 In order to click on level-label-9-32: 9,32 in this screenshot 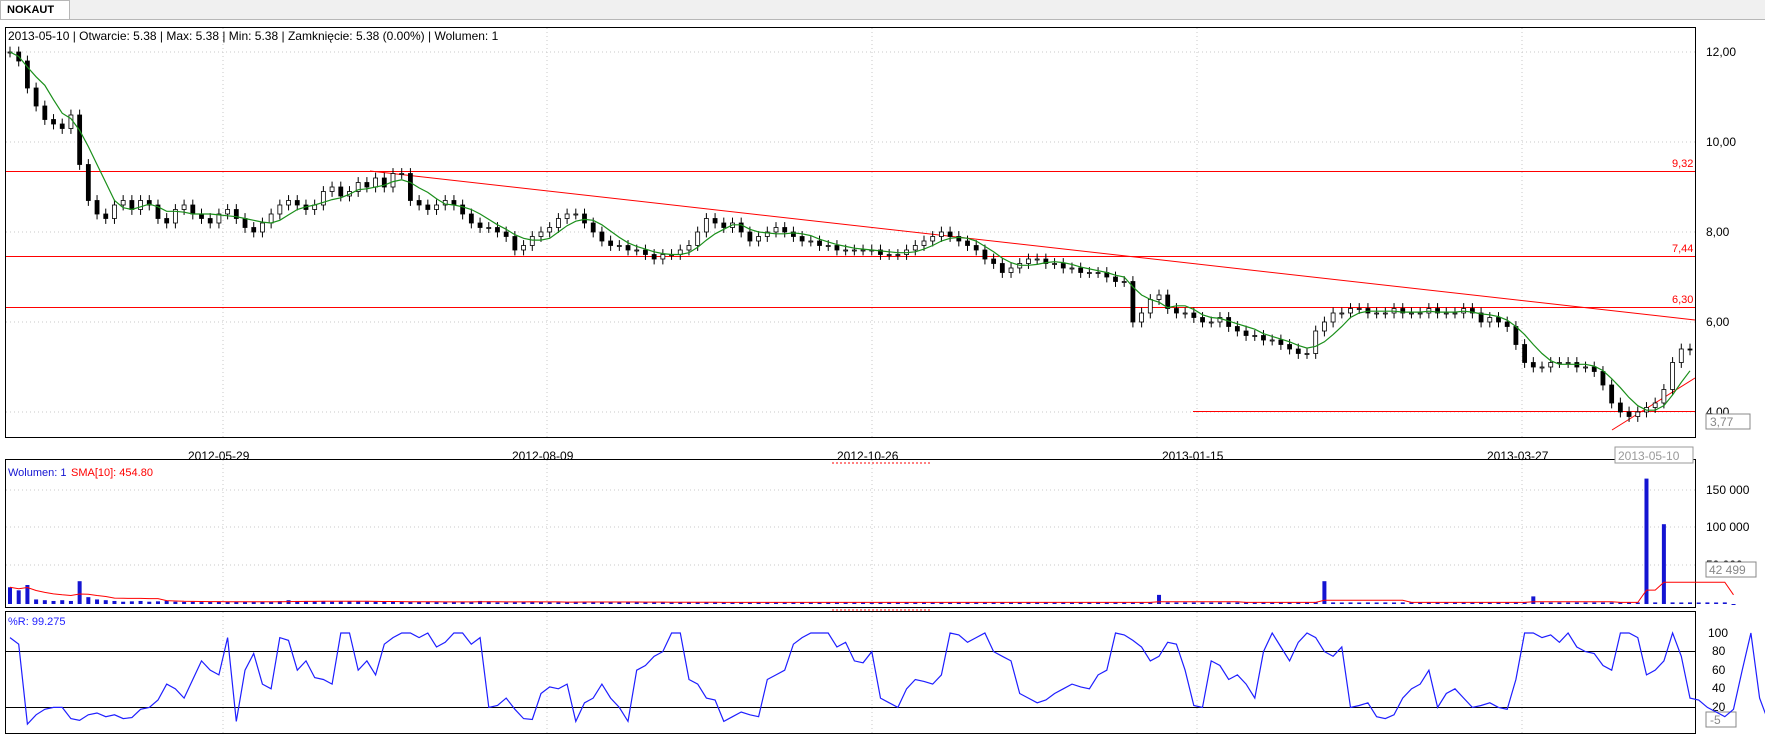, I will do `click(1682, 164)`.